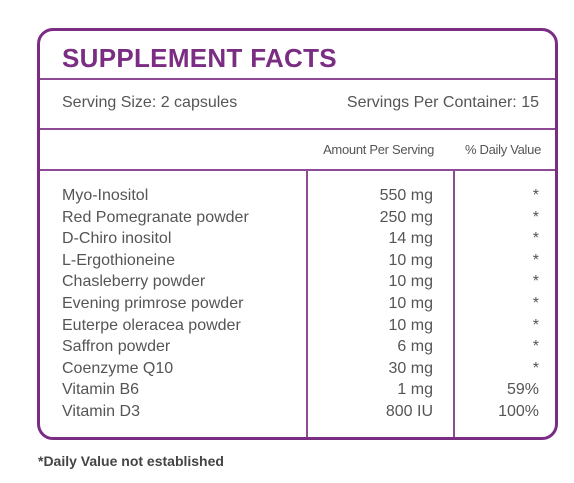 The width and height of the screenshot is (574, 483). What do you see at coordinates (155, 217) in the screenshot?
I see `ingredient-name: Red Pomegranate powder` at bounding box center [155, 217].